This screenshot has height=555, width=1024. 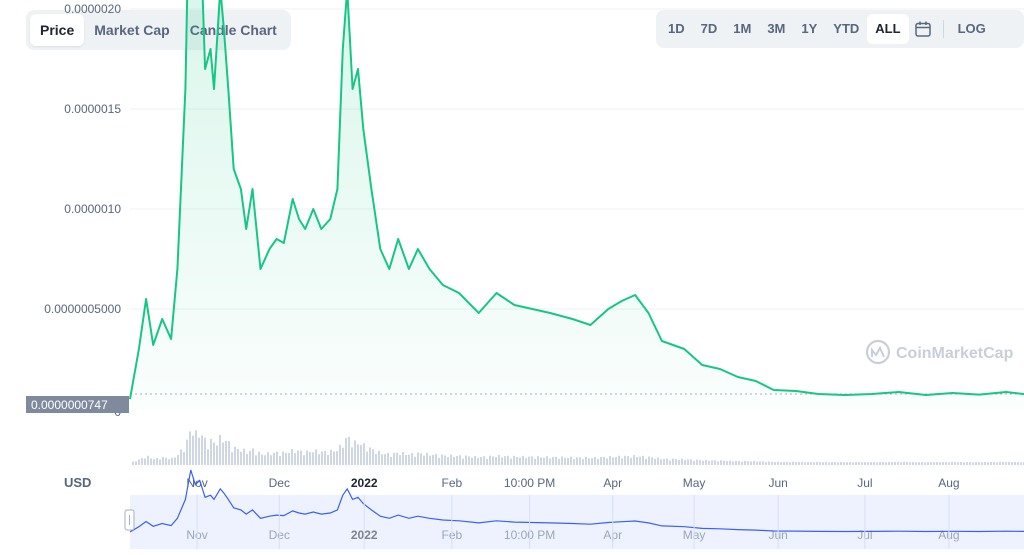 I want to click on tab-market-cap: Market Cap, so click(x=132, y=30).